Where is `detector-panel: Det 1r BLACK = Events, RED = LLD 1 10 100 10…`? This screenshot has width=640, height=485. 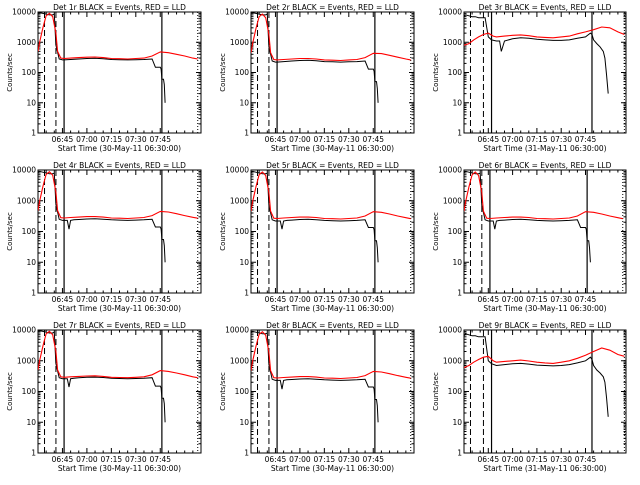
detector-panel: Det 1r BLACK = Events, RED = LLD 1 10 100 10… is located at coordinates (104, 78).